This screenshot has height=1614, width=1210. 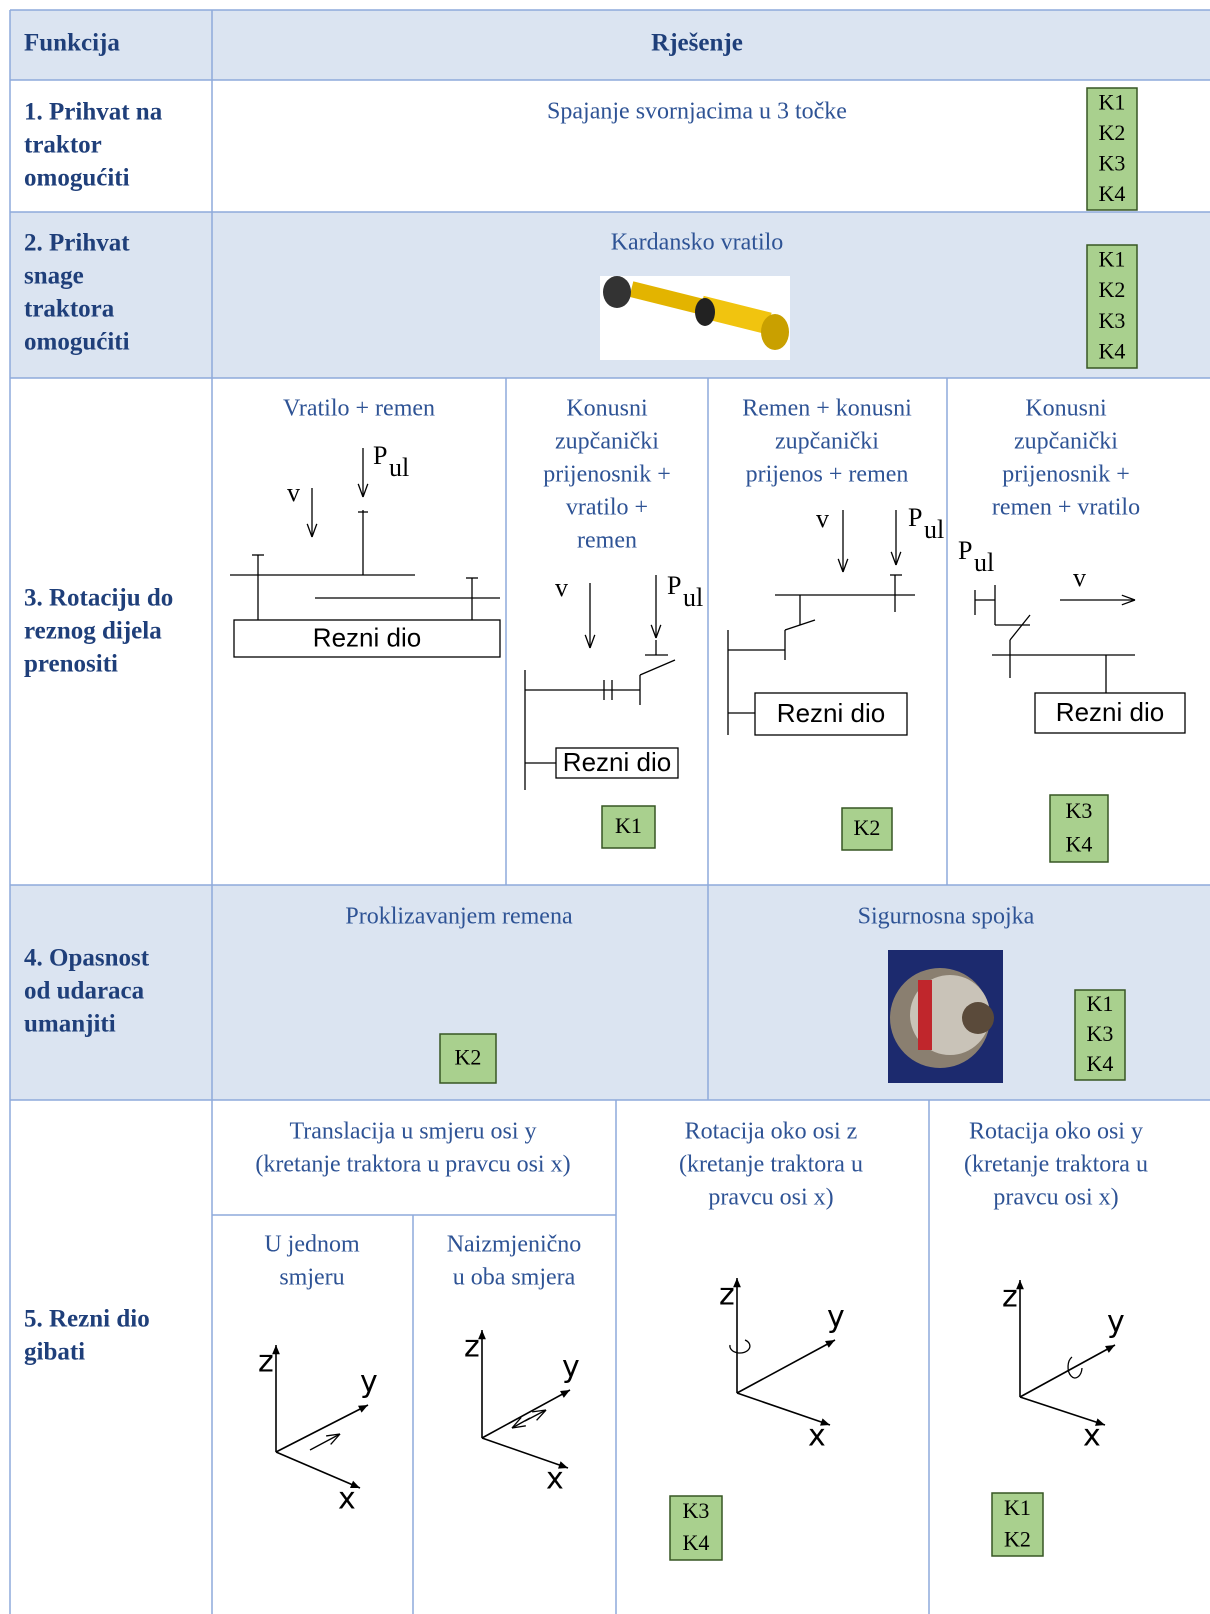 I want to click on solution-title: Remen + konusni, so click(x=827, y=409).